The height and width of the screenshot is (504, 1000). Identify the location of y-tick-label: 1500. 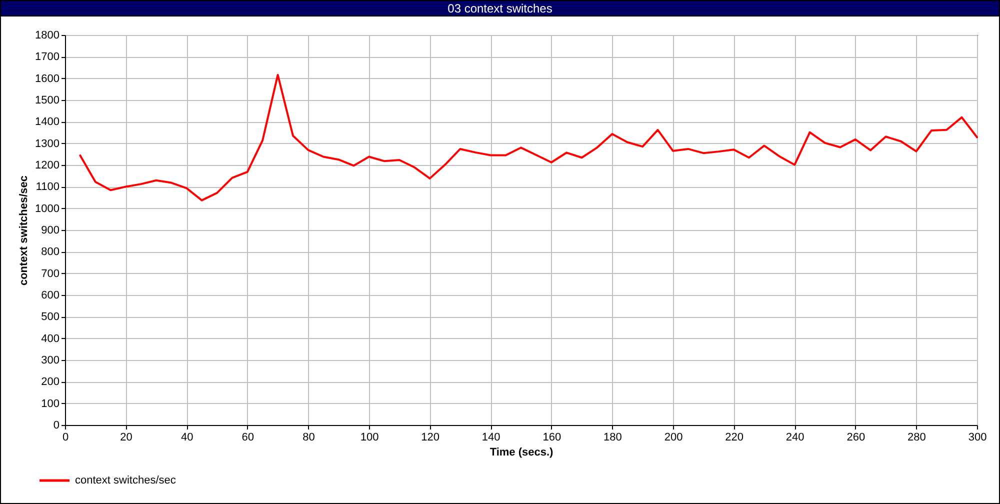
(47, 100).